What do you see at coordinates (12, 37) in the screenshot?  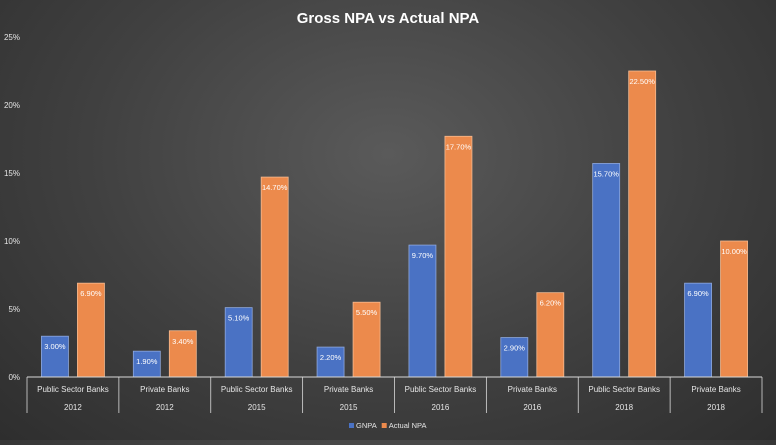 I see `y-tick-label: 25%` at bounding box center [12, 37].